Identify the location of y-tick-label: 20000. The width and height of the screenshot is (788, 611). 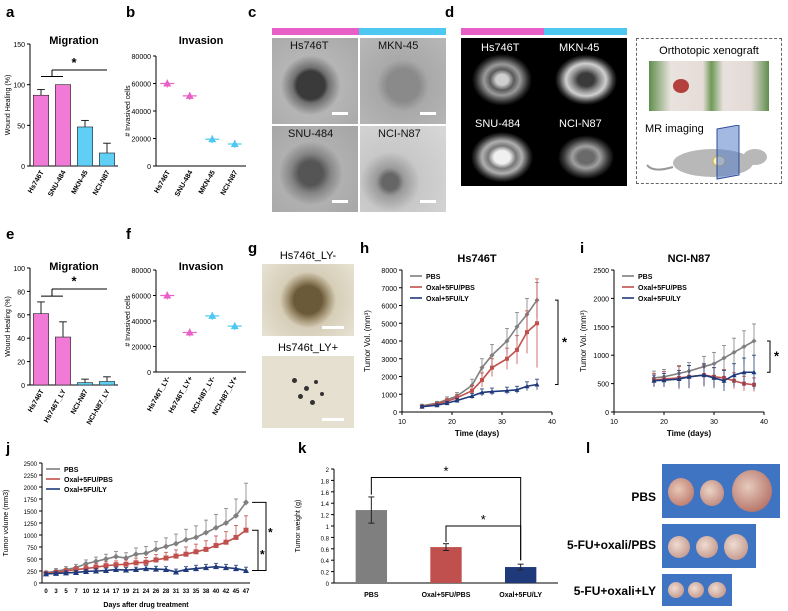
(142, 348).